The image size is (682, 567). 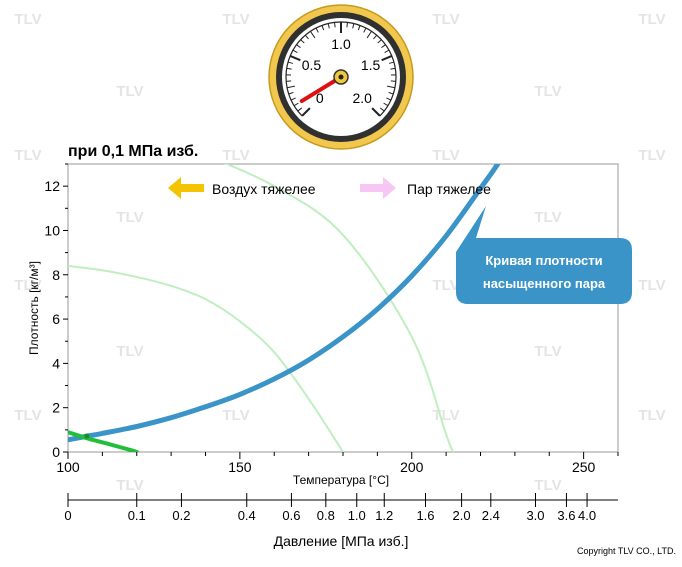 What do you see at coordinates (362, 98) in the screenshot?
I see `gauge-label-2-0: 2.0` at bounding box center [362, 98].